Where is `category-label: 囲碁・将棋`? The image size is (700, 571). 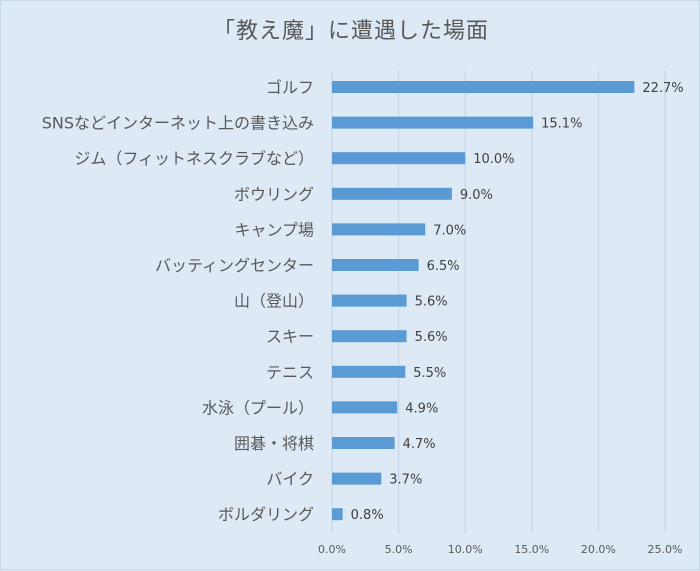 category-label: 囲碁・将棋 is located at coordinates (274, 443).